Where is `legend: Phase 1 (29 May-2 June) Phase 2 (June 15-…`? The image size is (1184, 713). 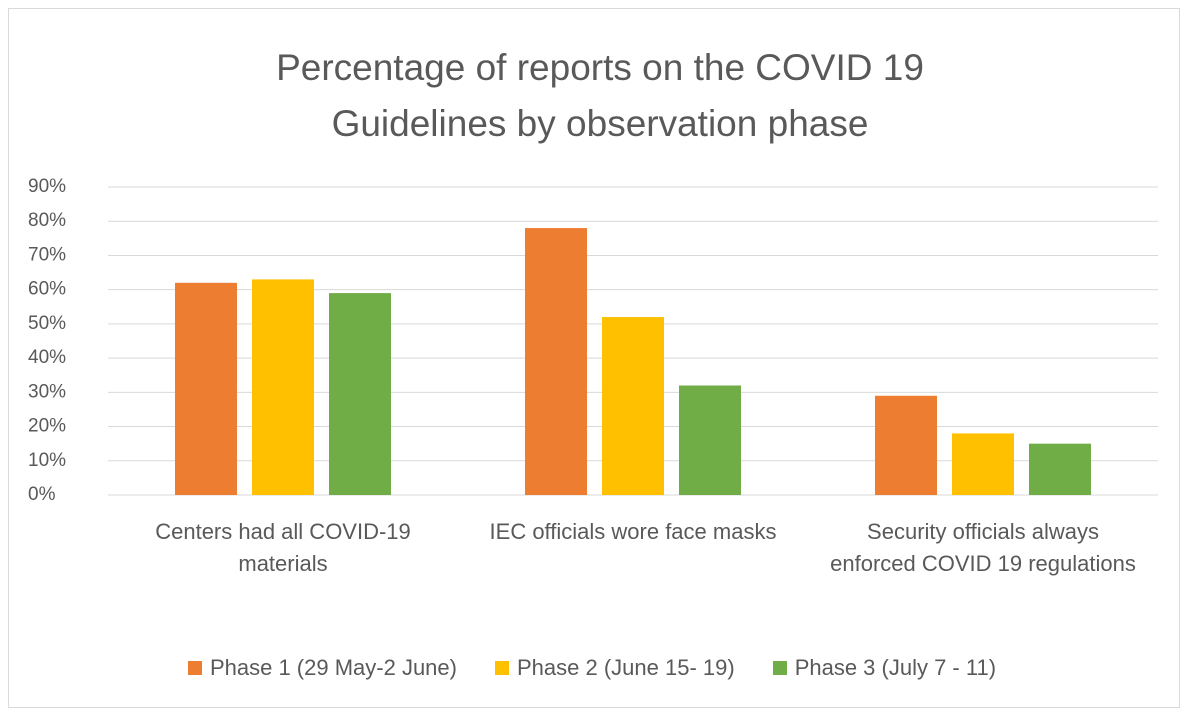
legend: Phase 1 (29 May-2 June) Phase 2 (June 15-… is located at coordinates (592, 668).